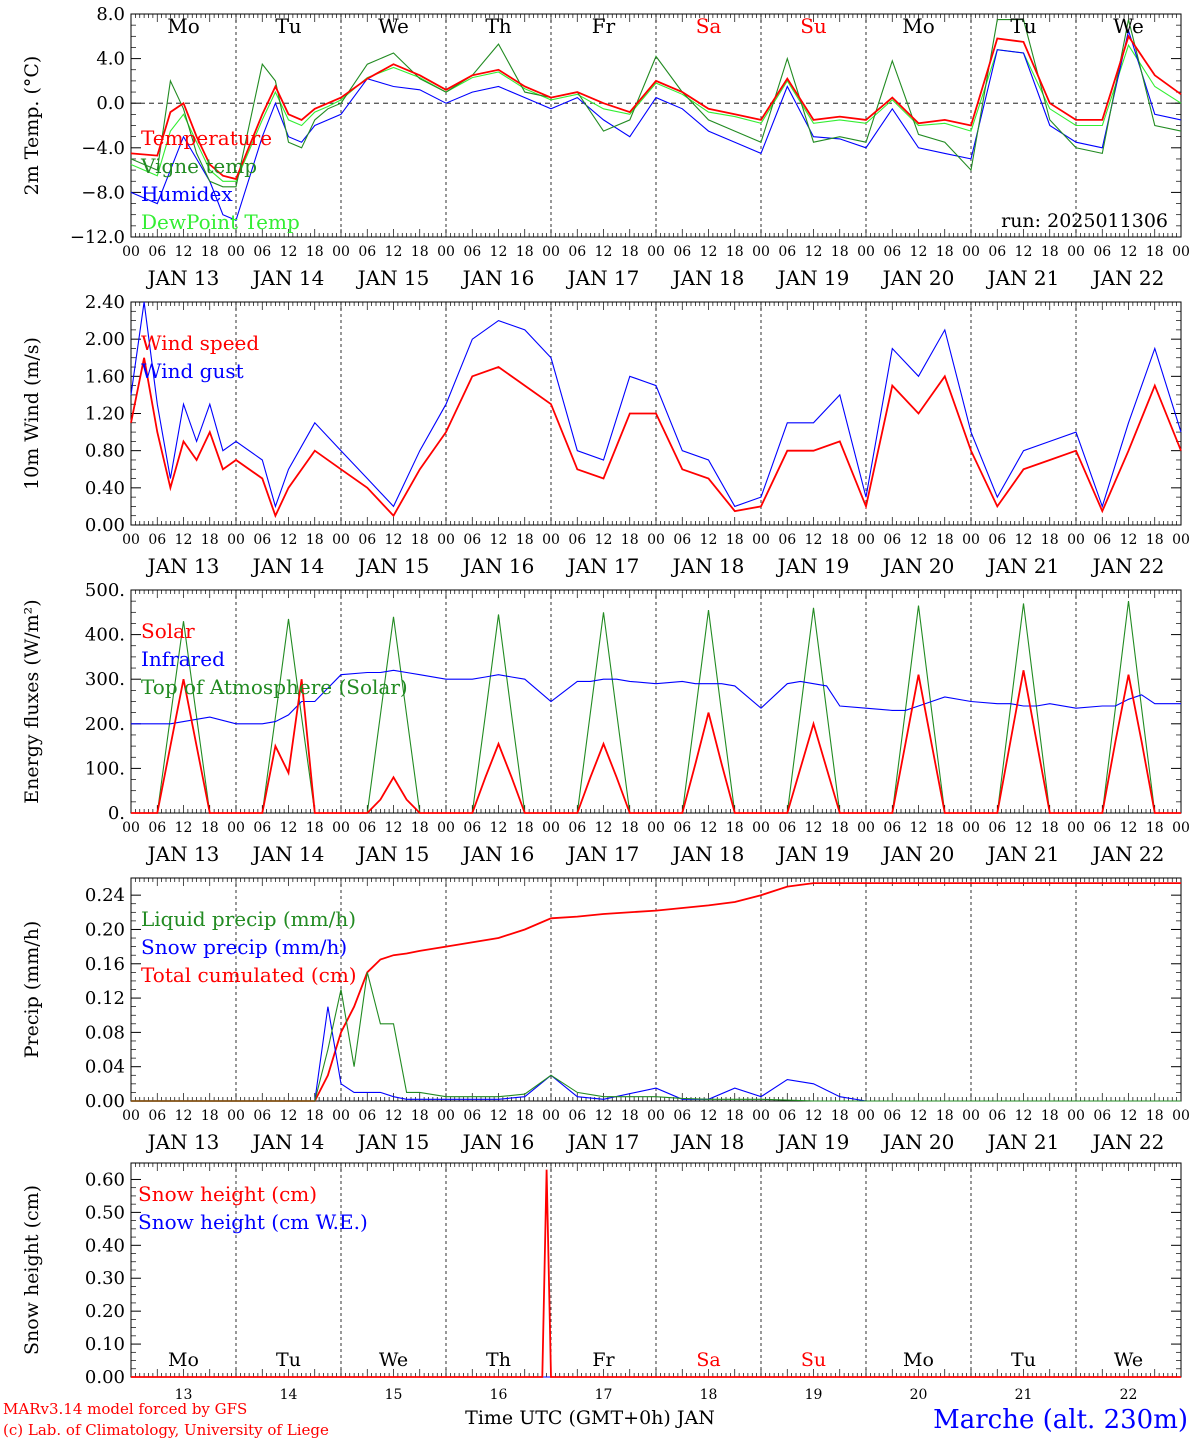 Image resolution: width=1194 pixels, height=1440 pixels. What do you see at coordinates (393, 26) in the screenshot?
I see `day-name: We` at bounding box center [393, 26].